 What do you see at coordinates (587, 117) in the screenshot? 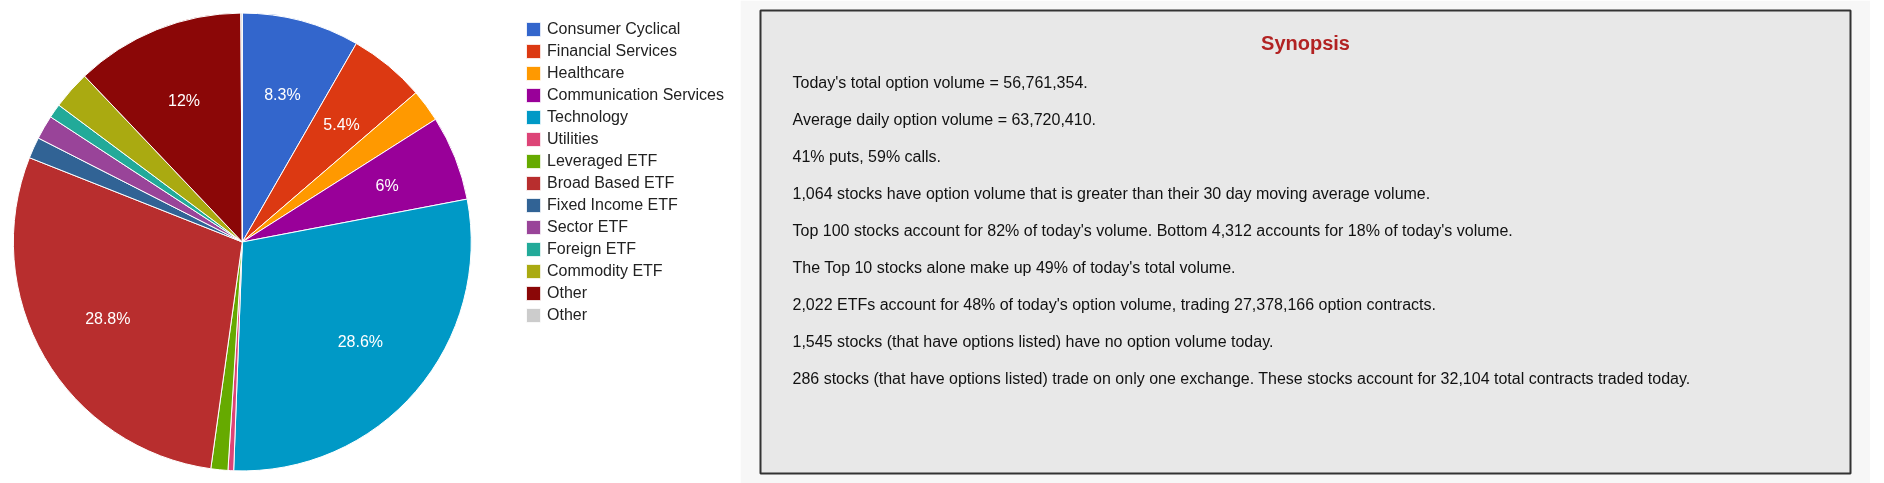
I see `legend-label: Technology` at bounding box center [587, 117].